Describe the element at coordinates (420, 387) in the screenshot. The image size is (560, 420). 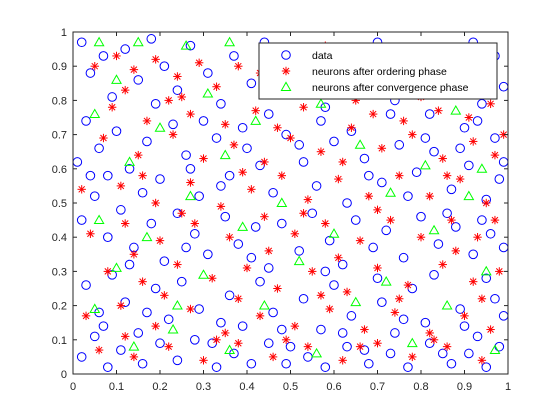
I see `x-tick-label: 0.8` at that location.